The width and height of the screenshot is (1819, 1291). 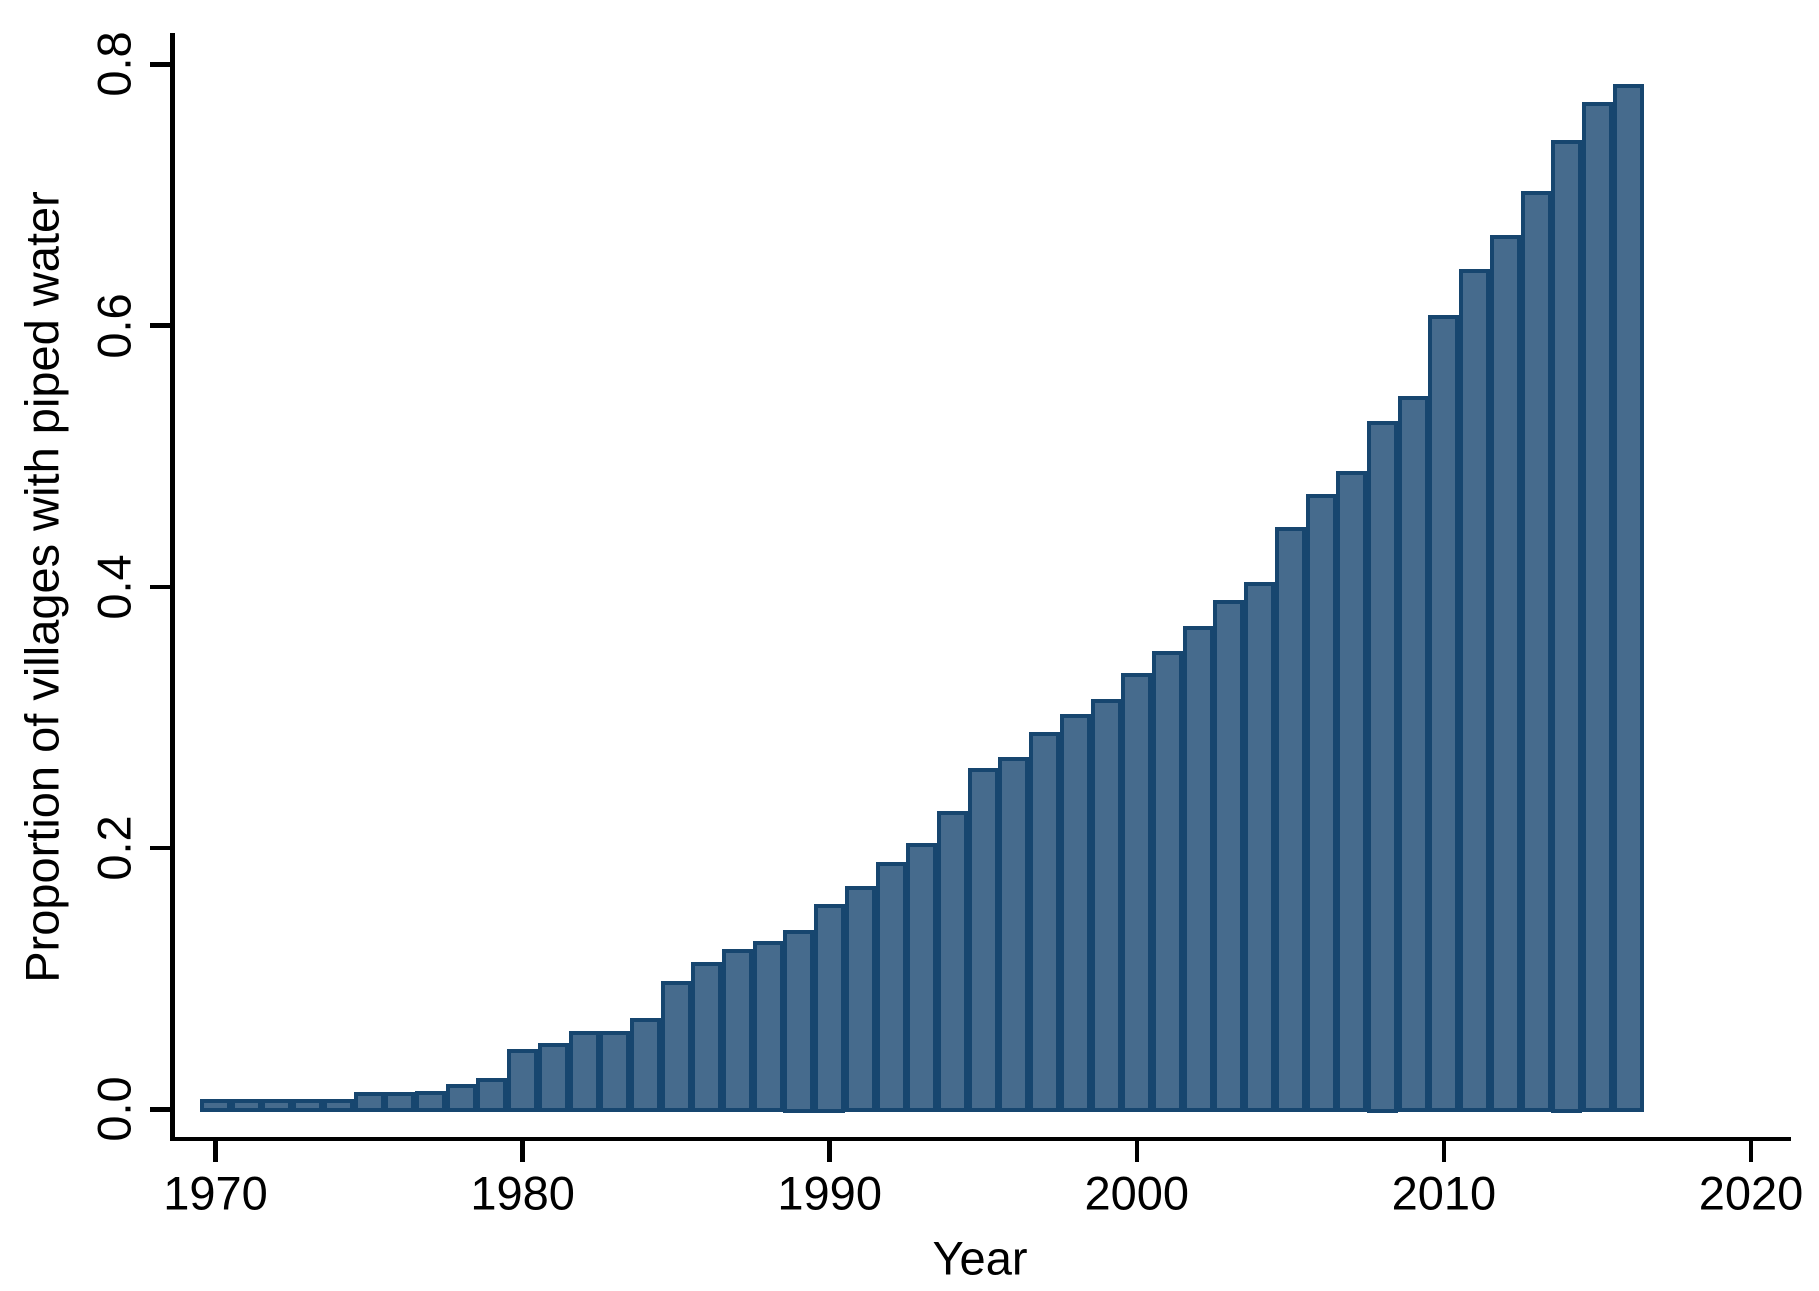 I want to click on bar-1970, so click(x=215, y=1105).